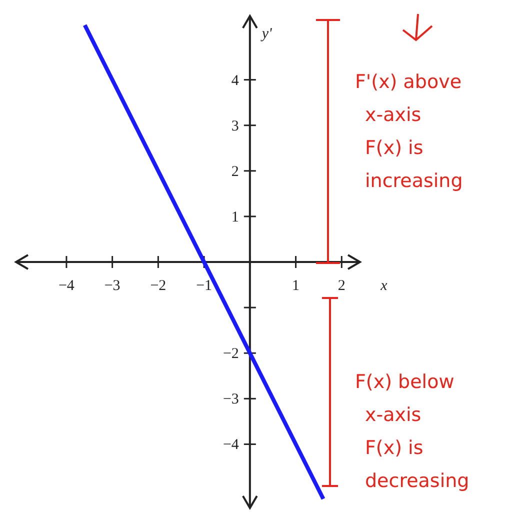 This screenshot has height=521, width=524. Describe the element at coordinates (235, 172) in the screenshot. I see `y-tick-label: 2` at that location.